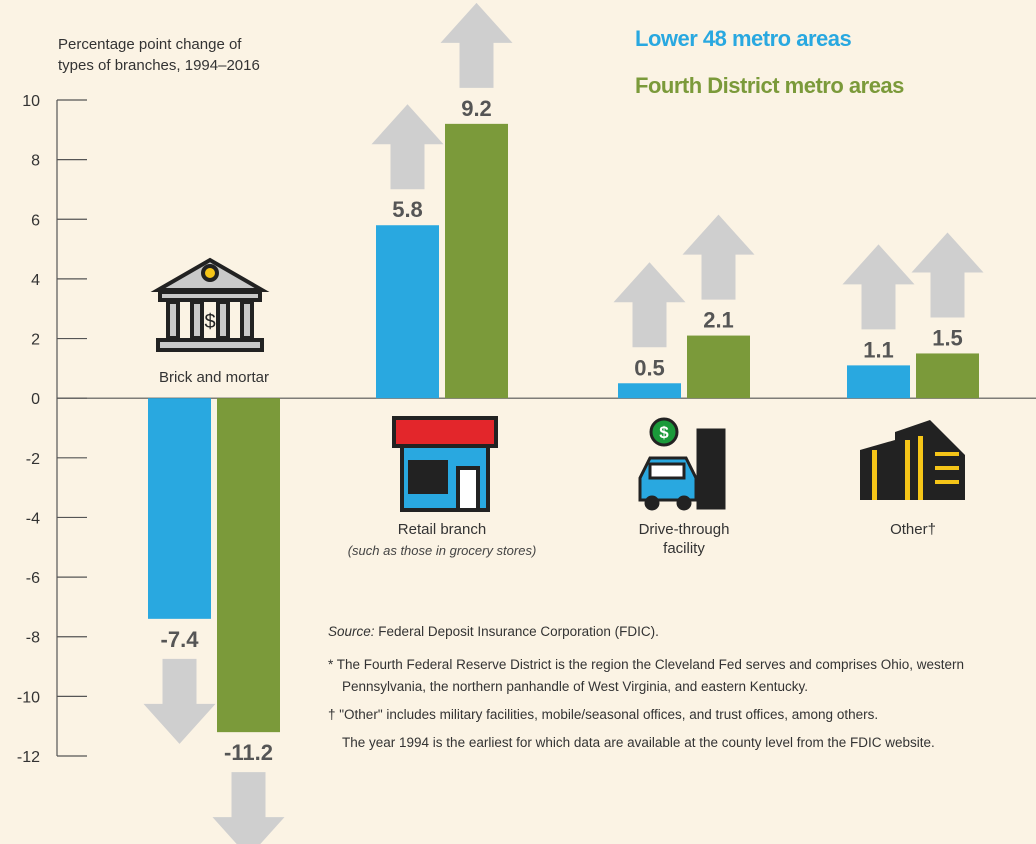  Describe the element at coordinates (28, 697) in the screenshot. I see `y-tick-label: -10` at that location.